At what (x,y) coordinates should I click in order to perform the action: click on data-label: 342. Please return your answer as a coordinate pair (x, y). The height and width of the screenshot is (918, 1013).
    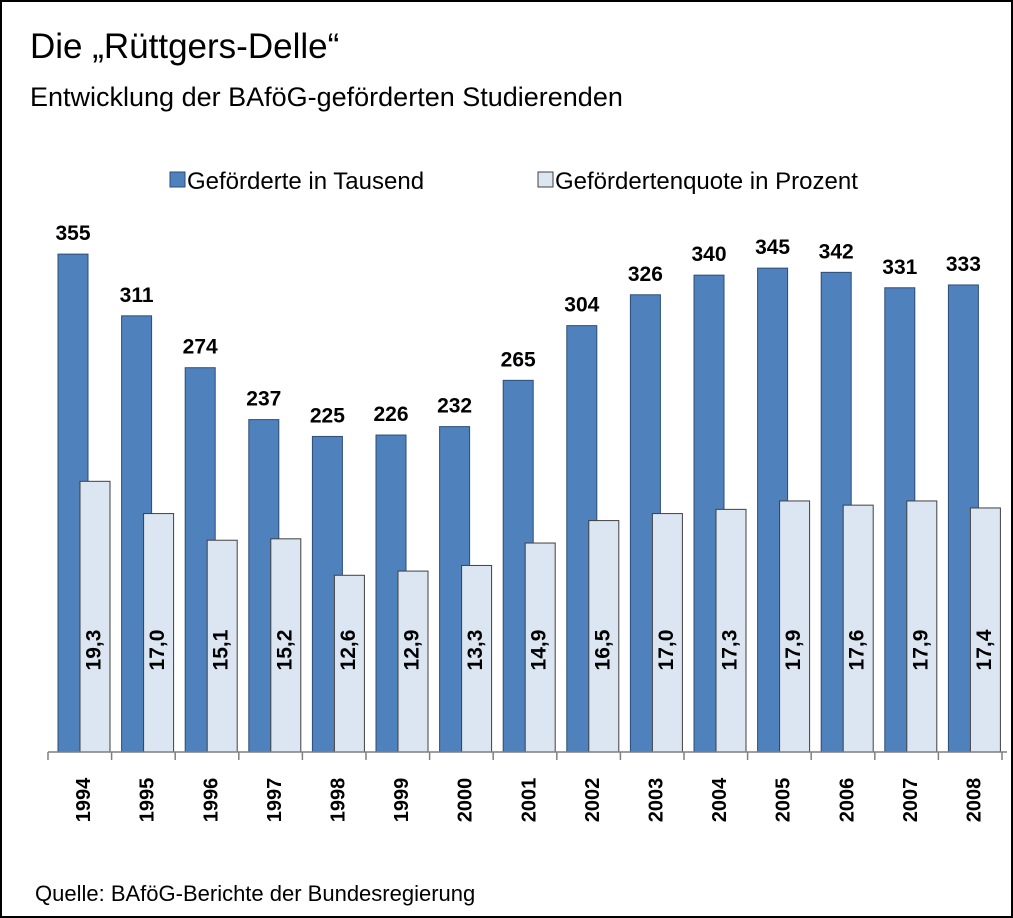
    Looking at the image, I should click on (836, 251).